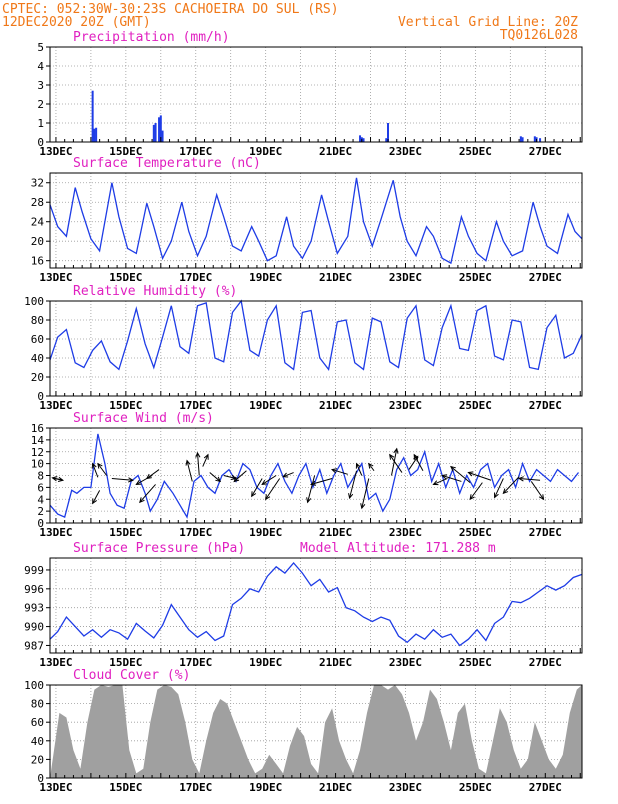  Describe the element at coordinates (34, 570) in the screenshot. I see `y-tick-label: 999` at that location.